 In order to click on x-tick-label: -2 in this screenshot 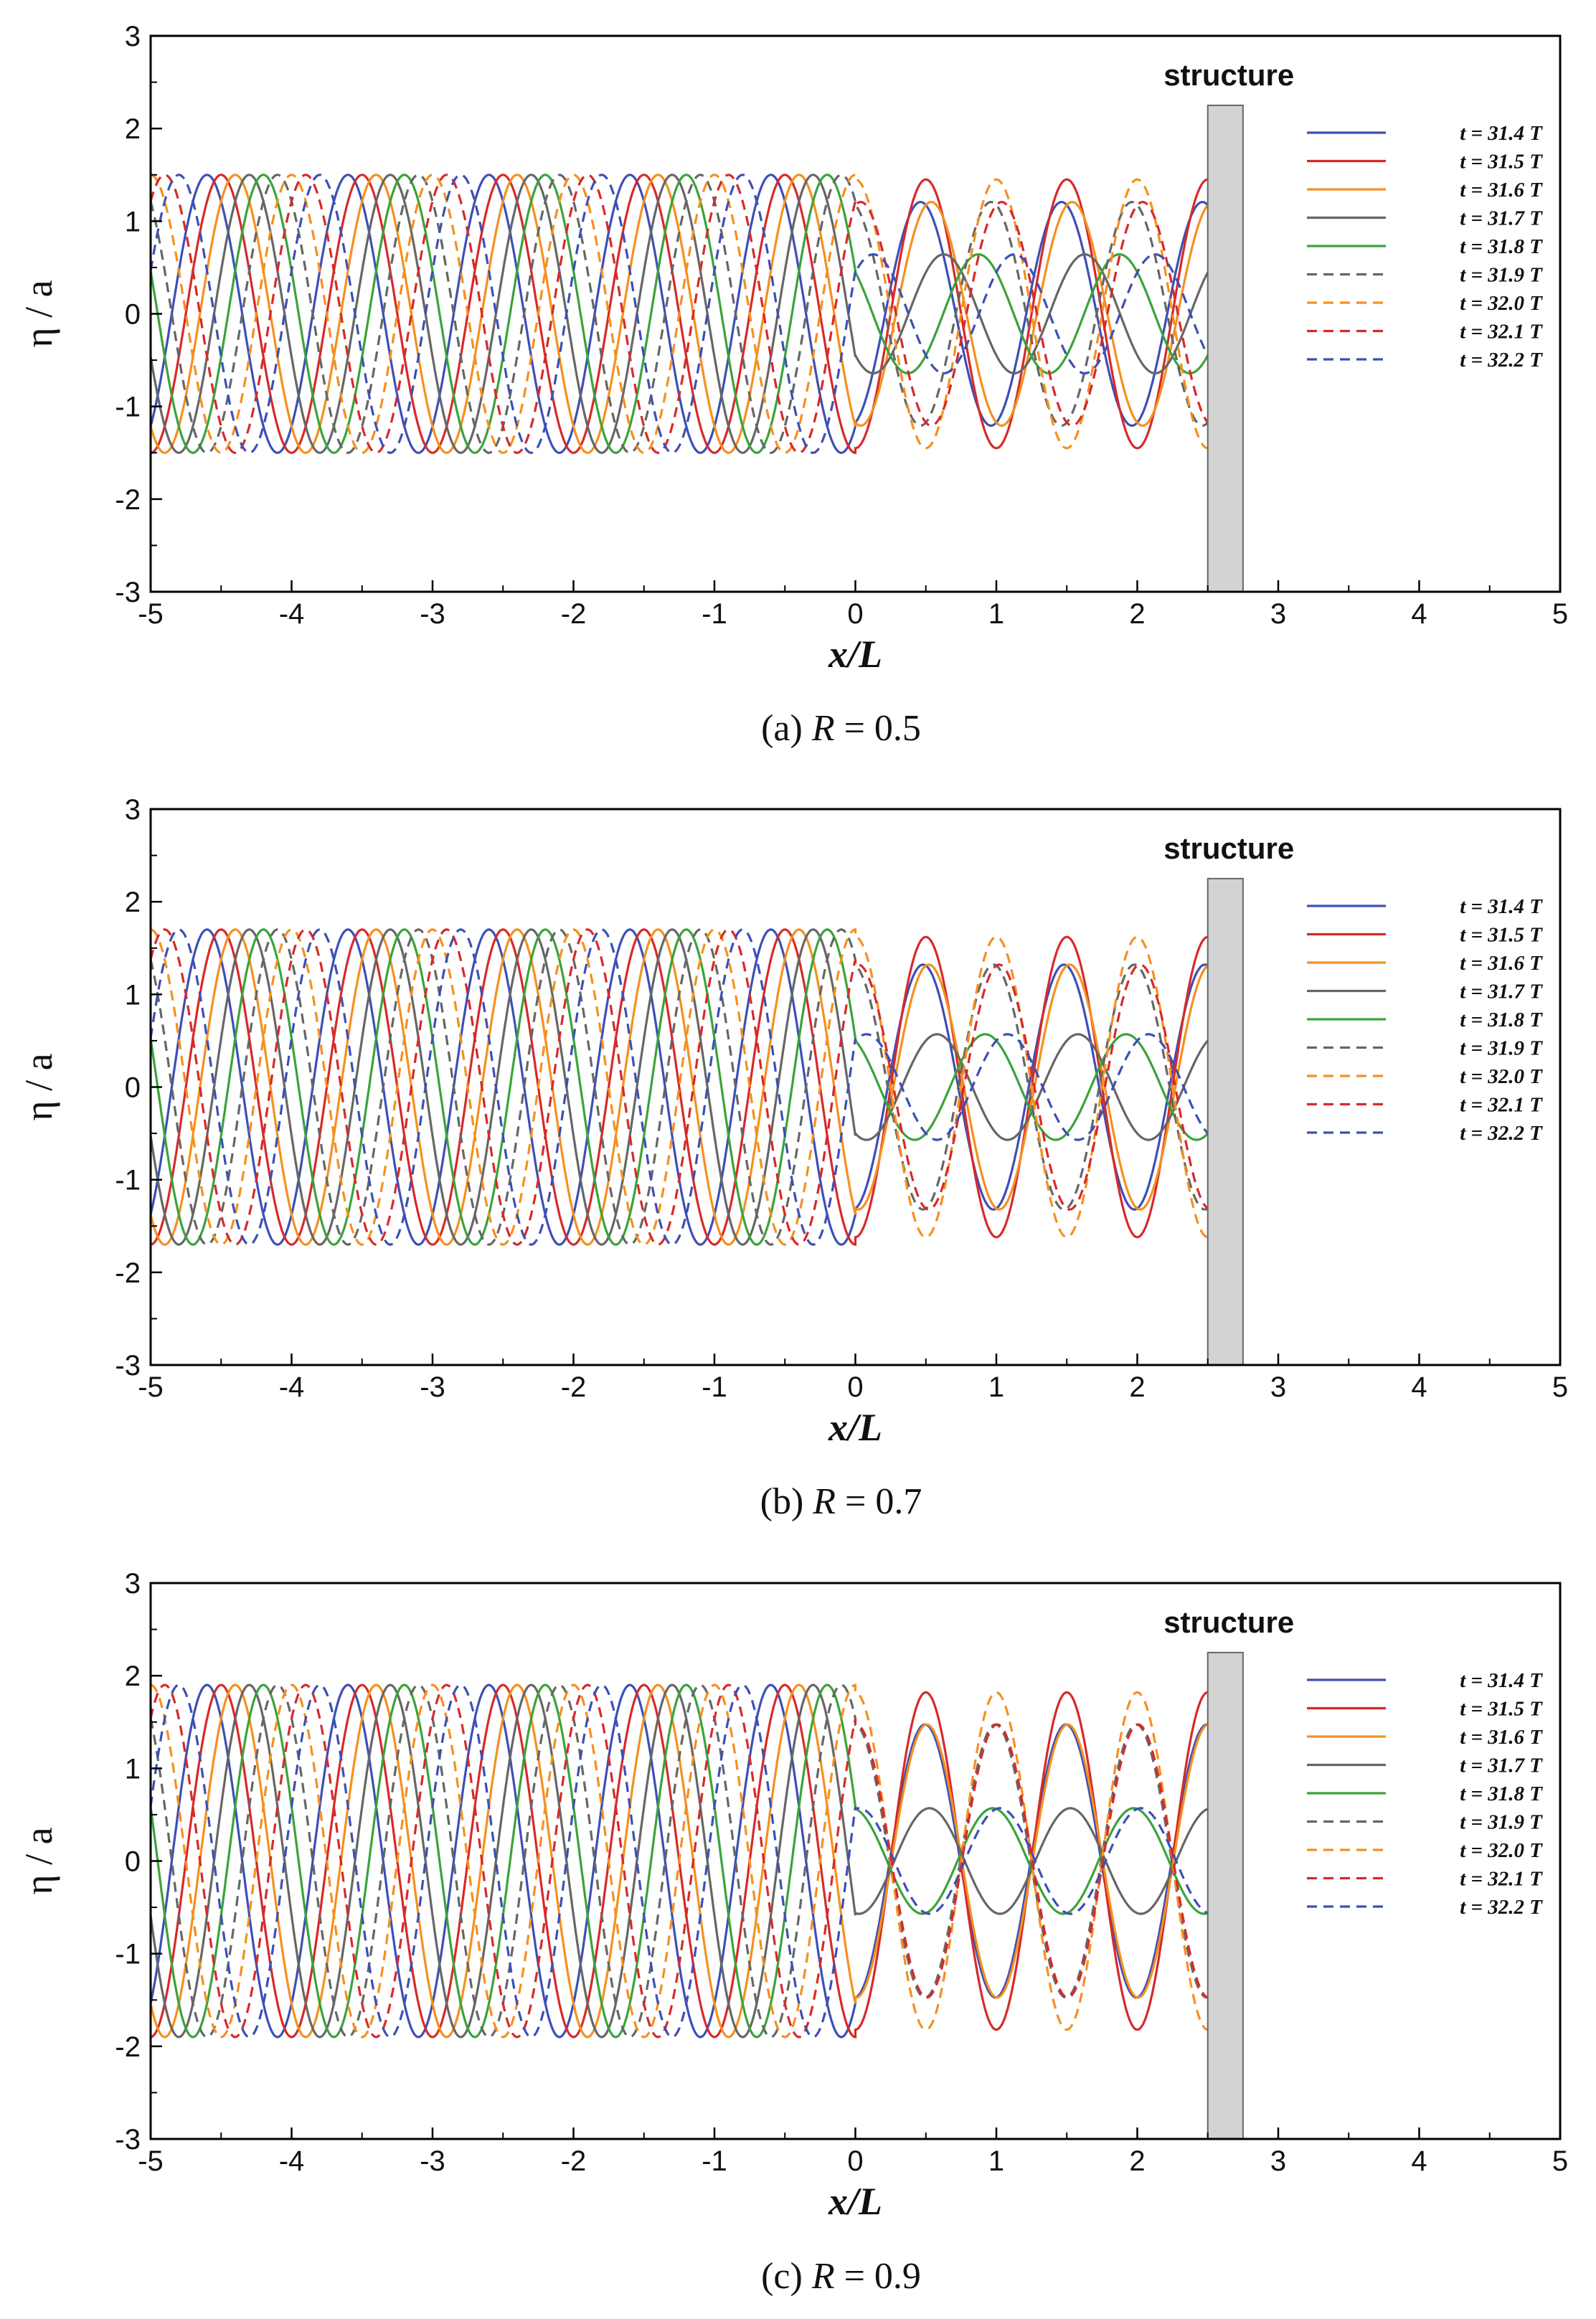, I will do `click(574, 2161)`.